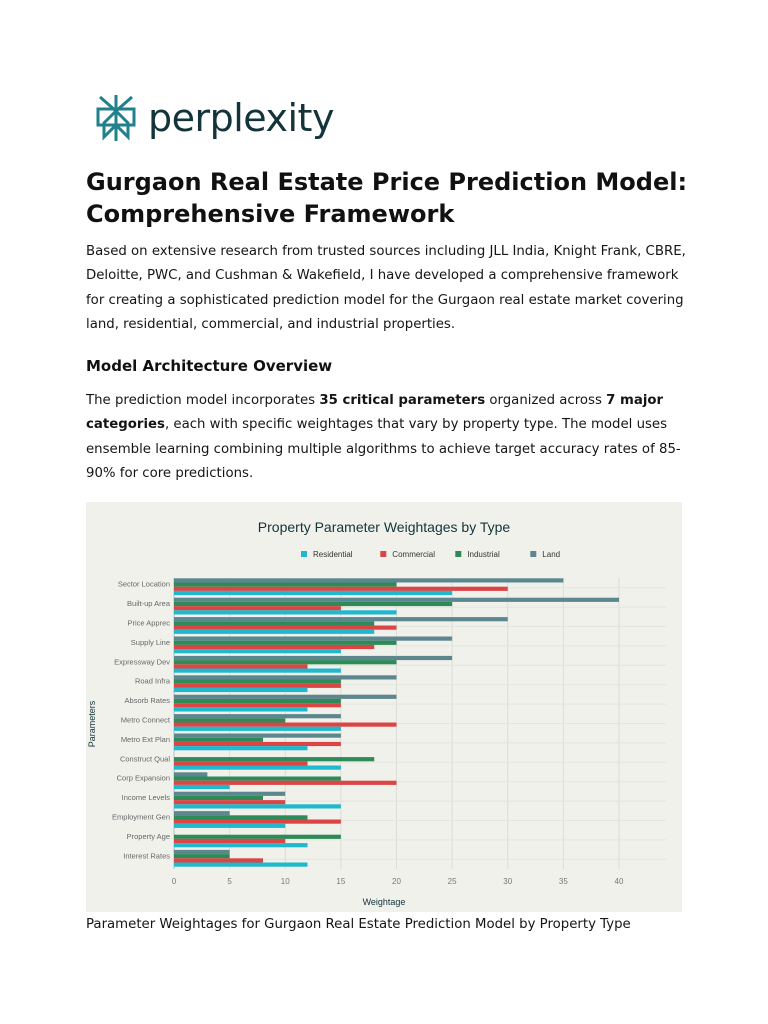 Image resolution: width=768 pixels, height=1024 pixels. I want to click on y-tick-label: Sector Location, so click(144, 584).